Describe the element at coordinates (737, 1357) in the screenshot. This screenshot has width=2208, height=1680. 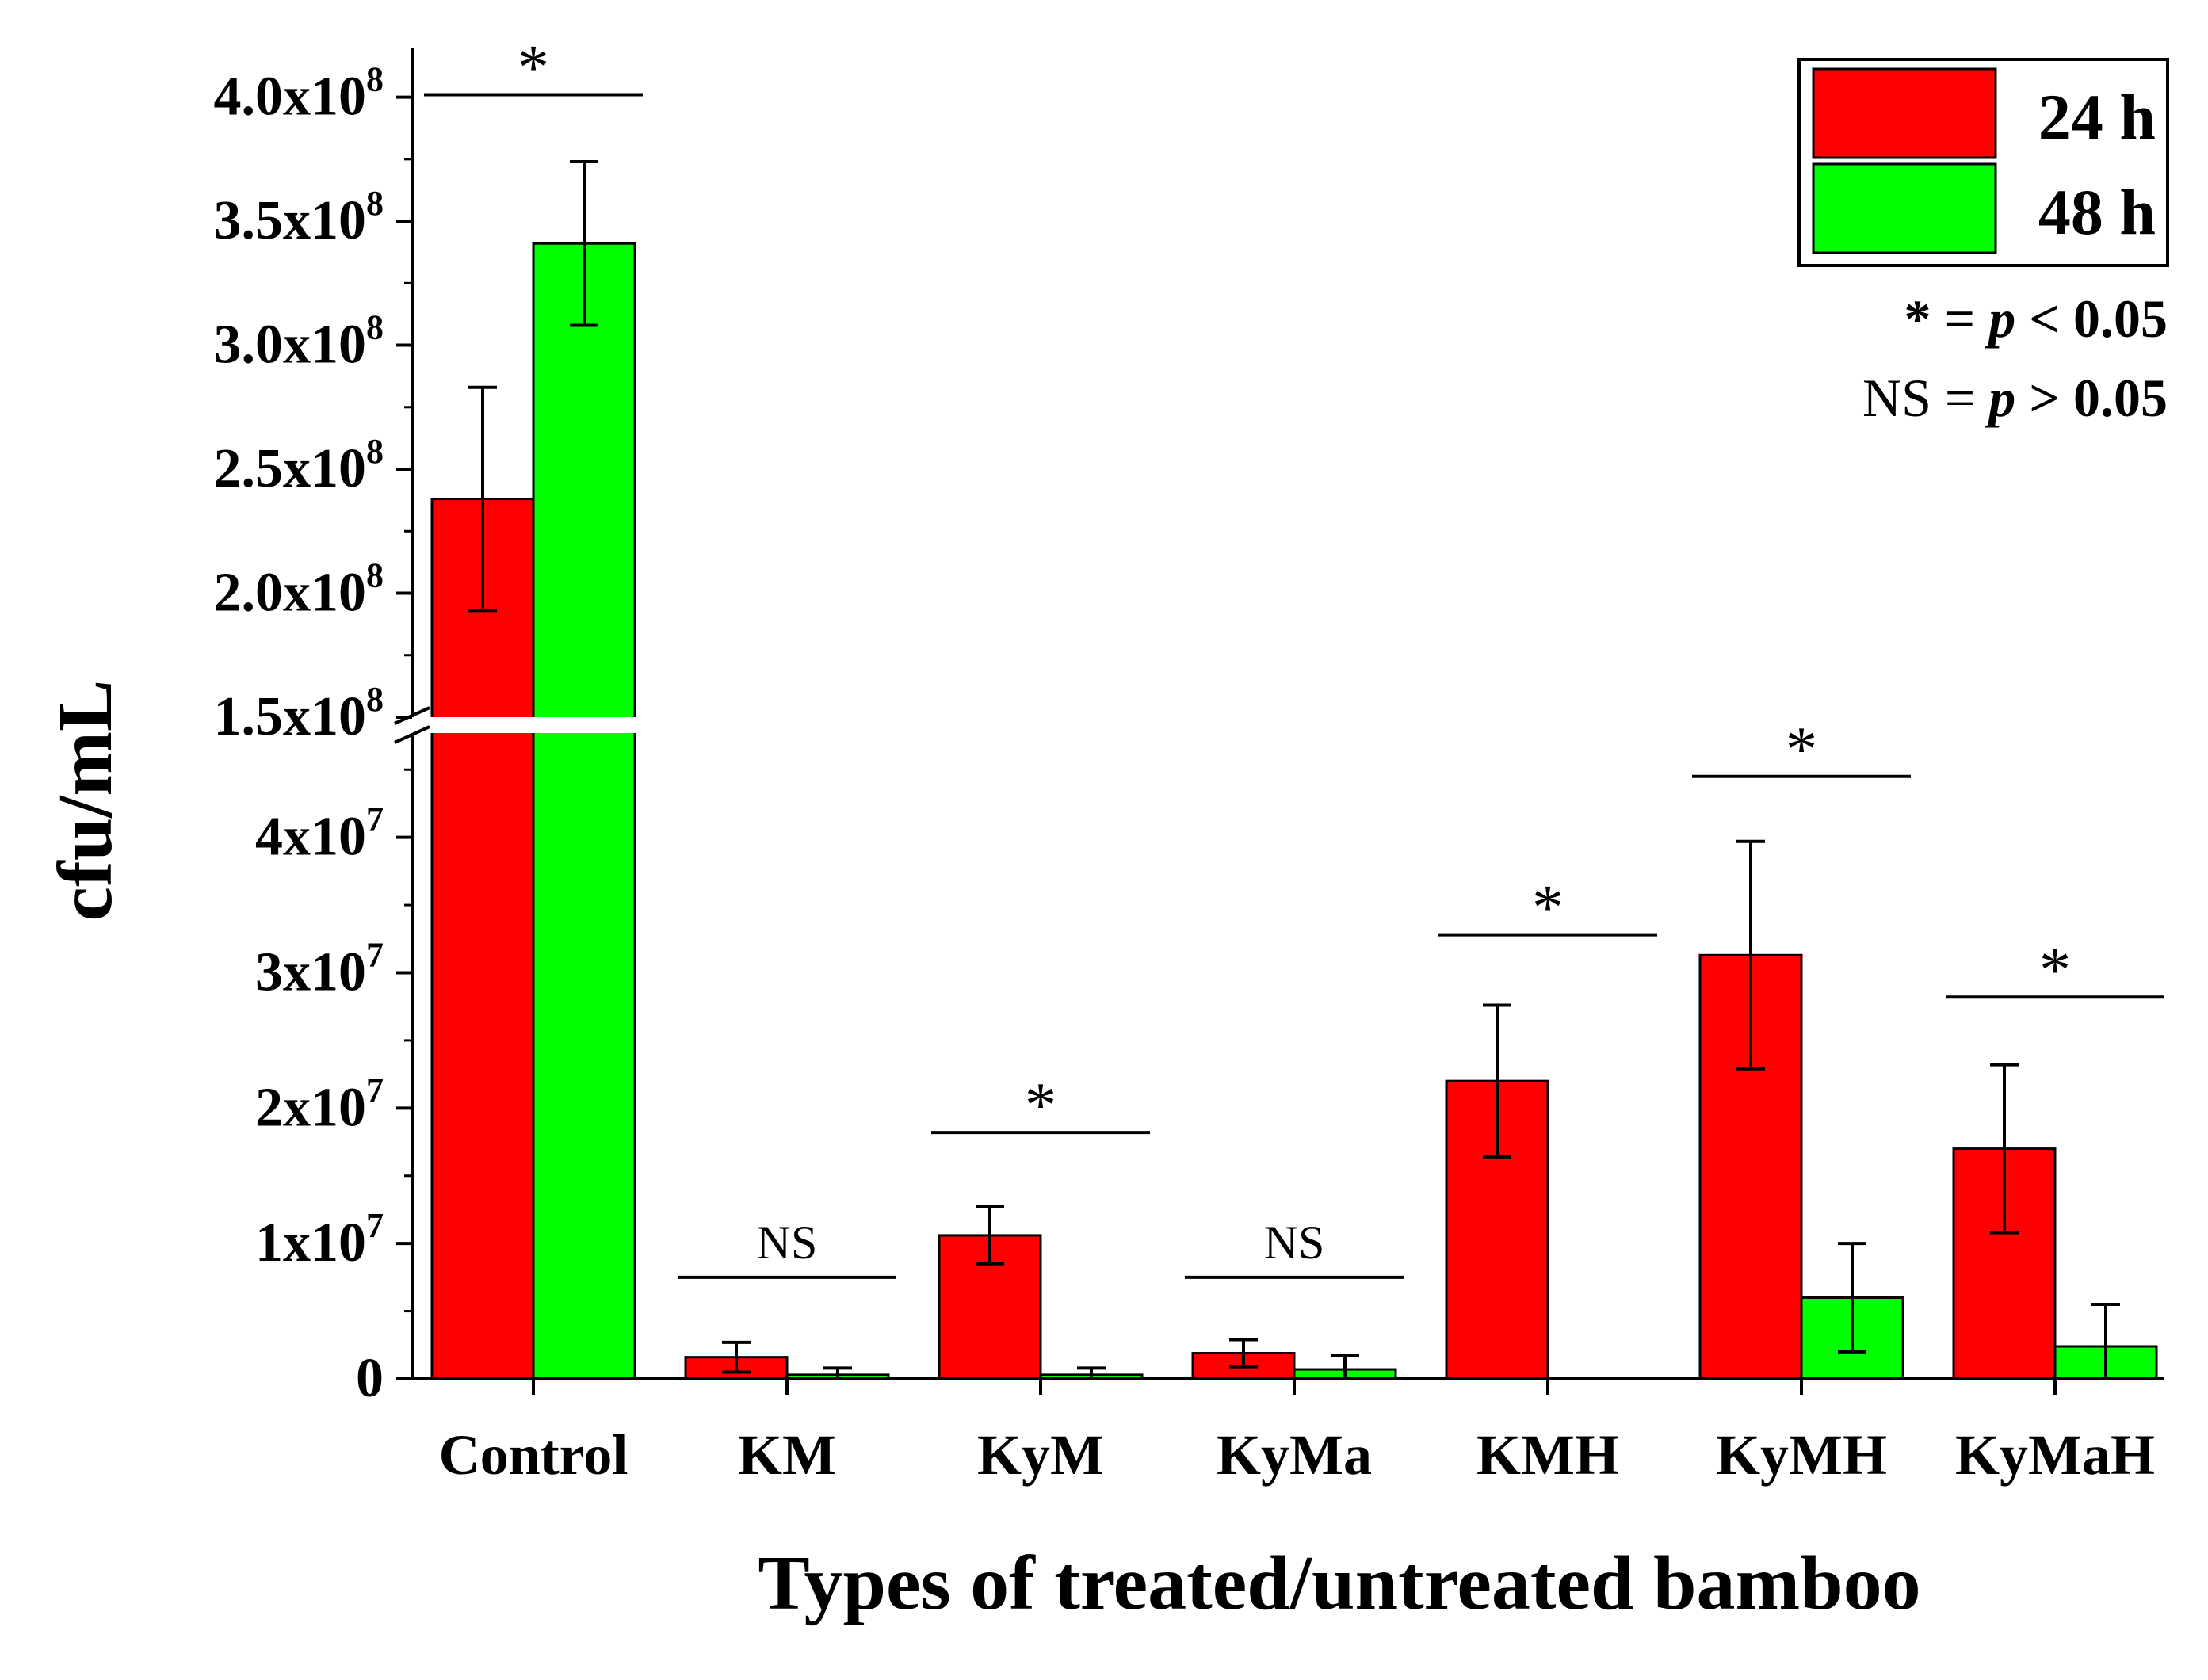
I see `error-bar-km-24h` at that location.